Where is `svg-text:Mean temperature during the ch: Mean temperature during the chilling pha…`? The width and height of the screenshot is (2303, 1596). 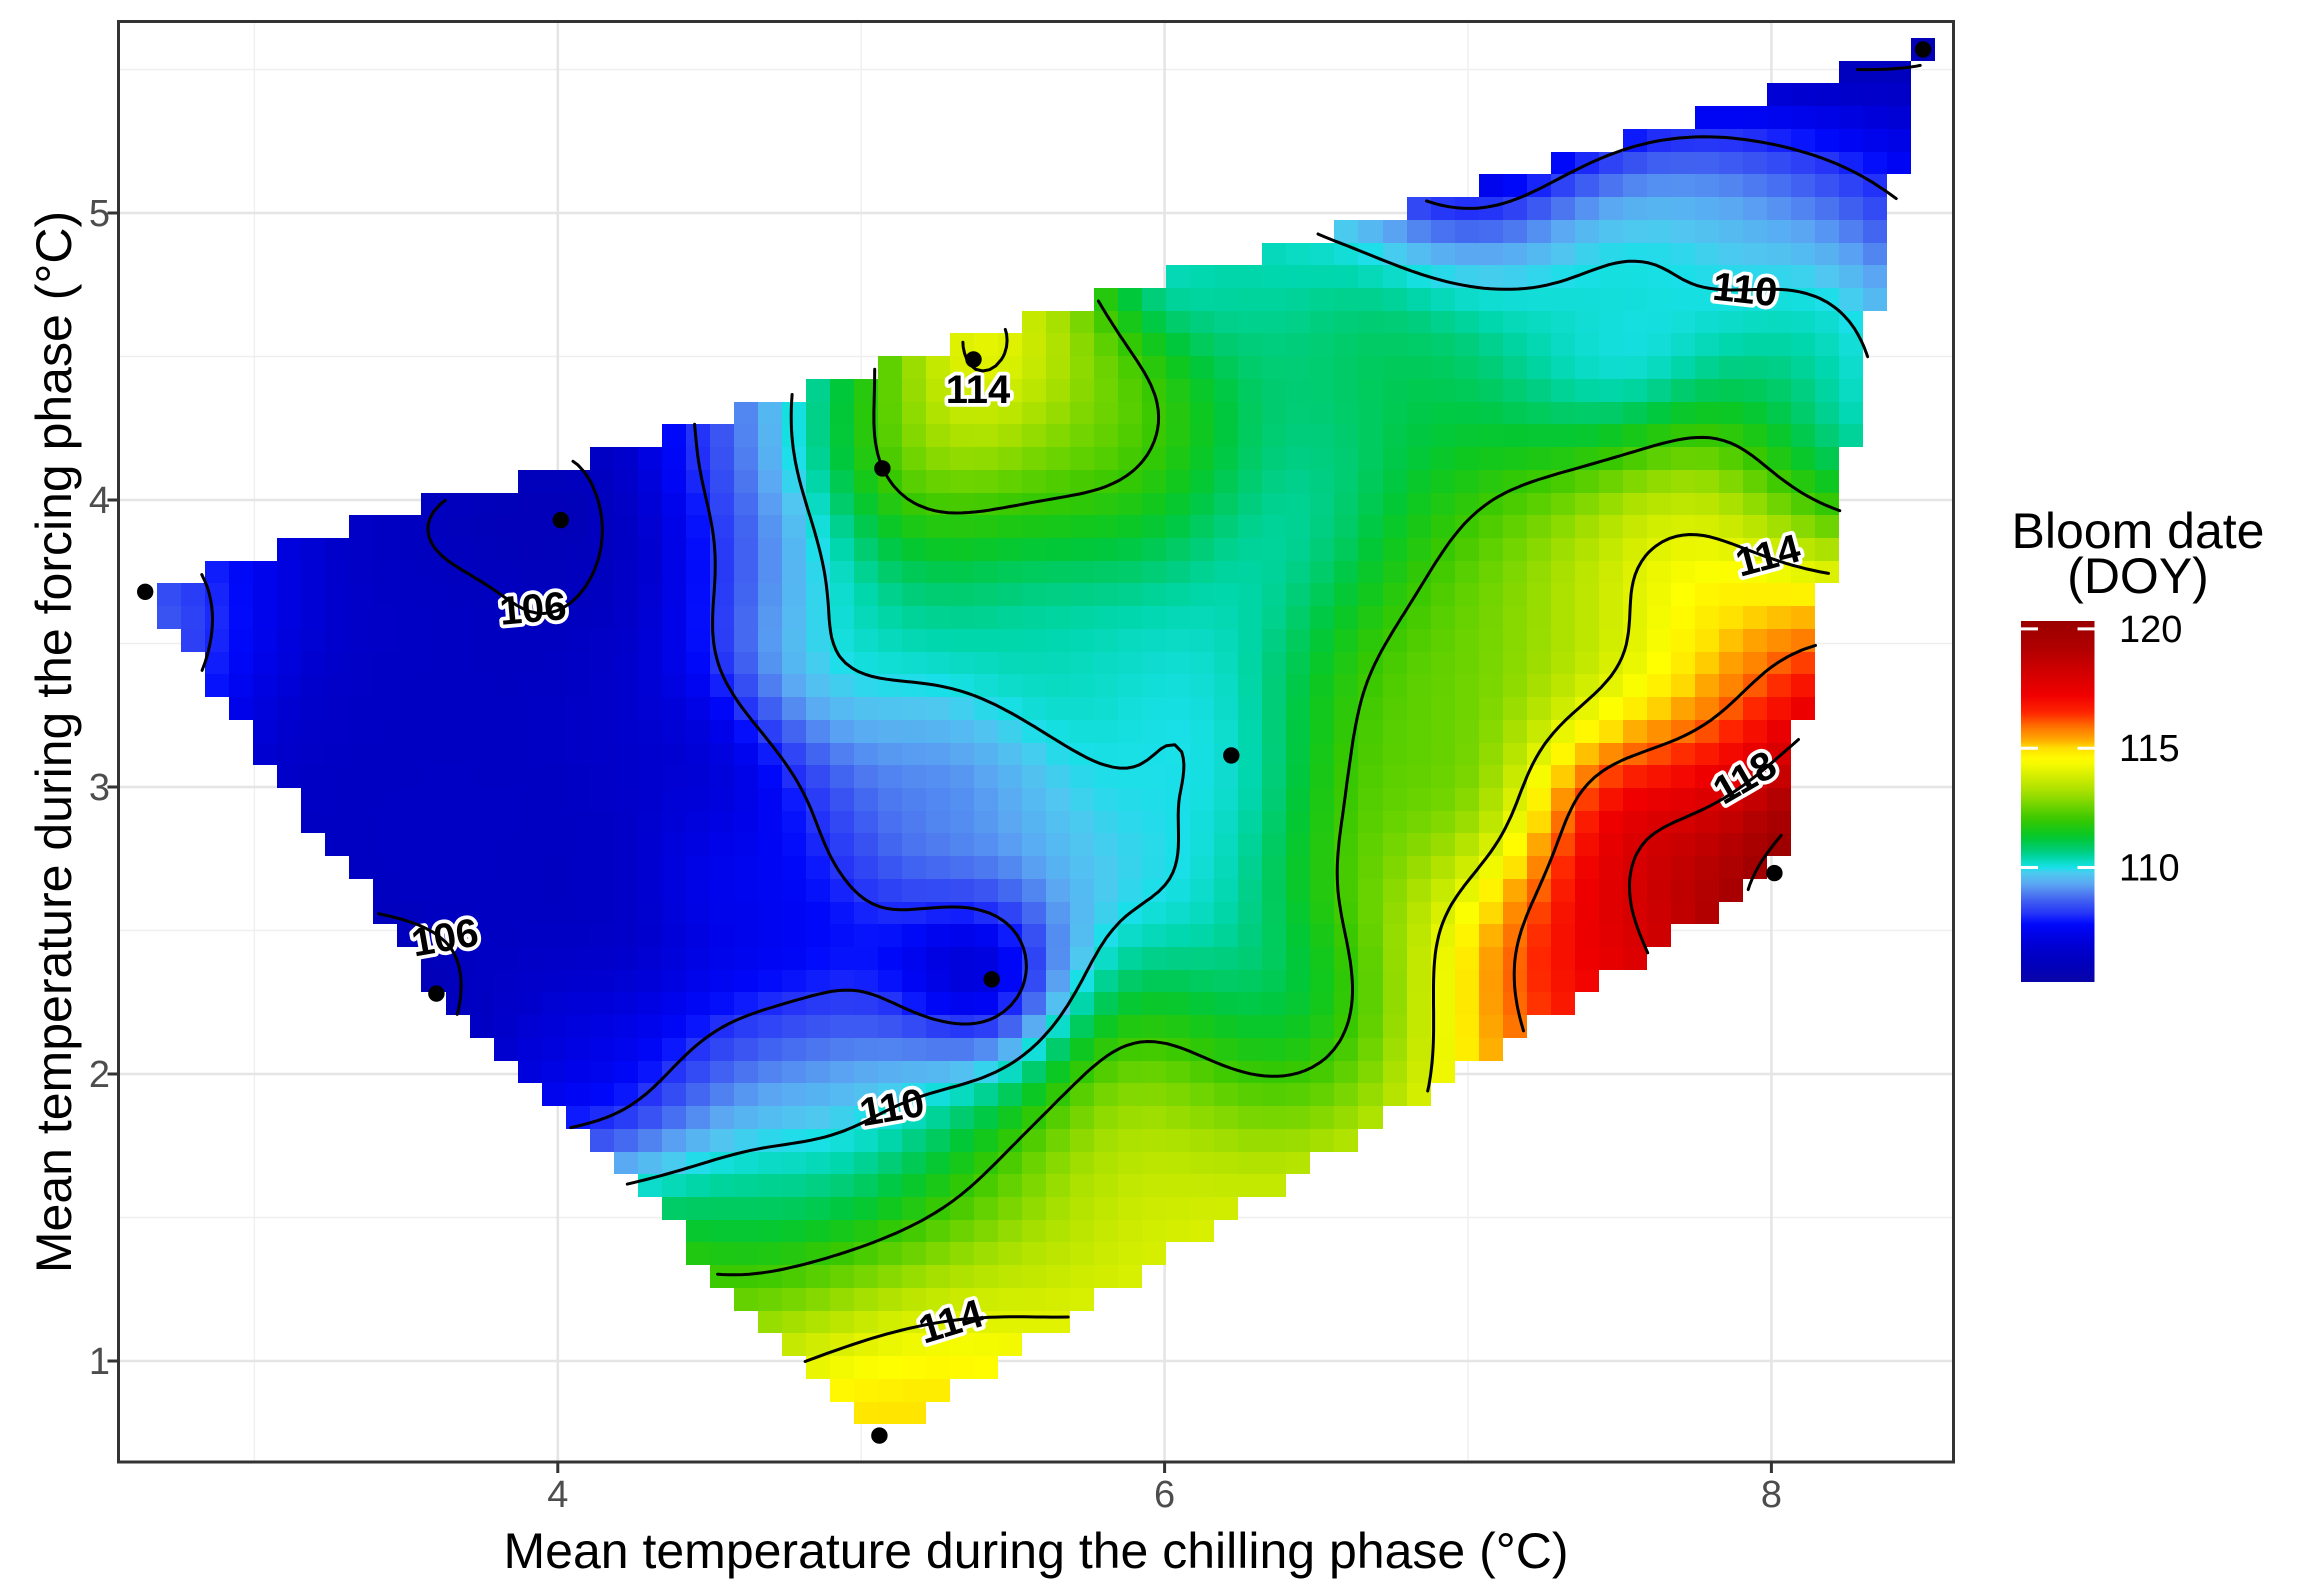
svg-text:Mean temperature during the ch: Mean temperature during the chilling pha… is located at coordinates (1036, 1551).